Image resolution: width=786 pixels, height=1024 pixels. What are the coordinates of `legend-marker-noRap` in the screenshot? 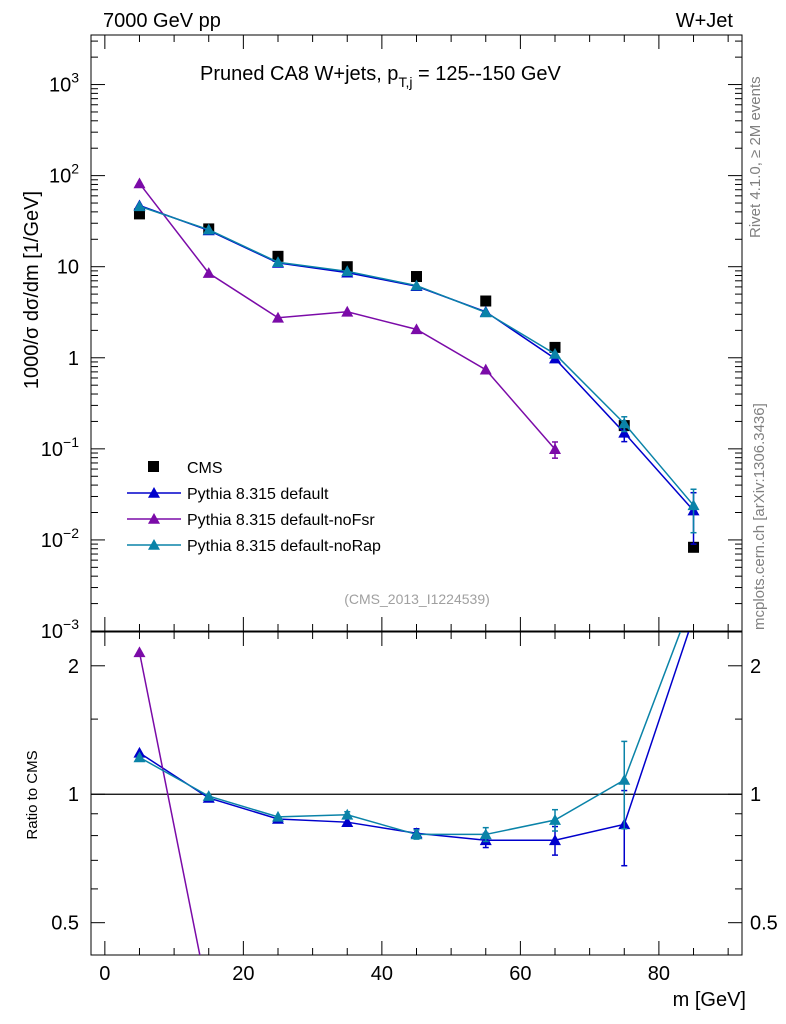 It's located at (154, 544).